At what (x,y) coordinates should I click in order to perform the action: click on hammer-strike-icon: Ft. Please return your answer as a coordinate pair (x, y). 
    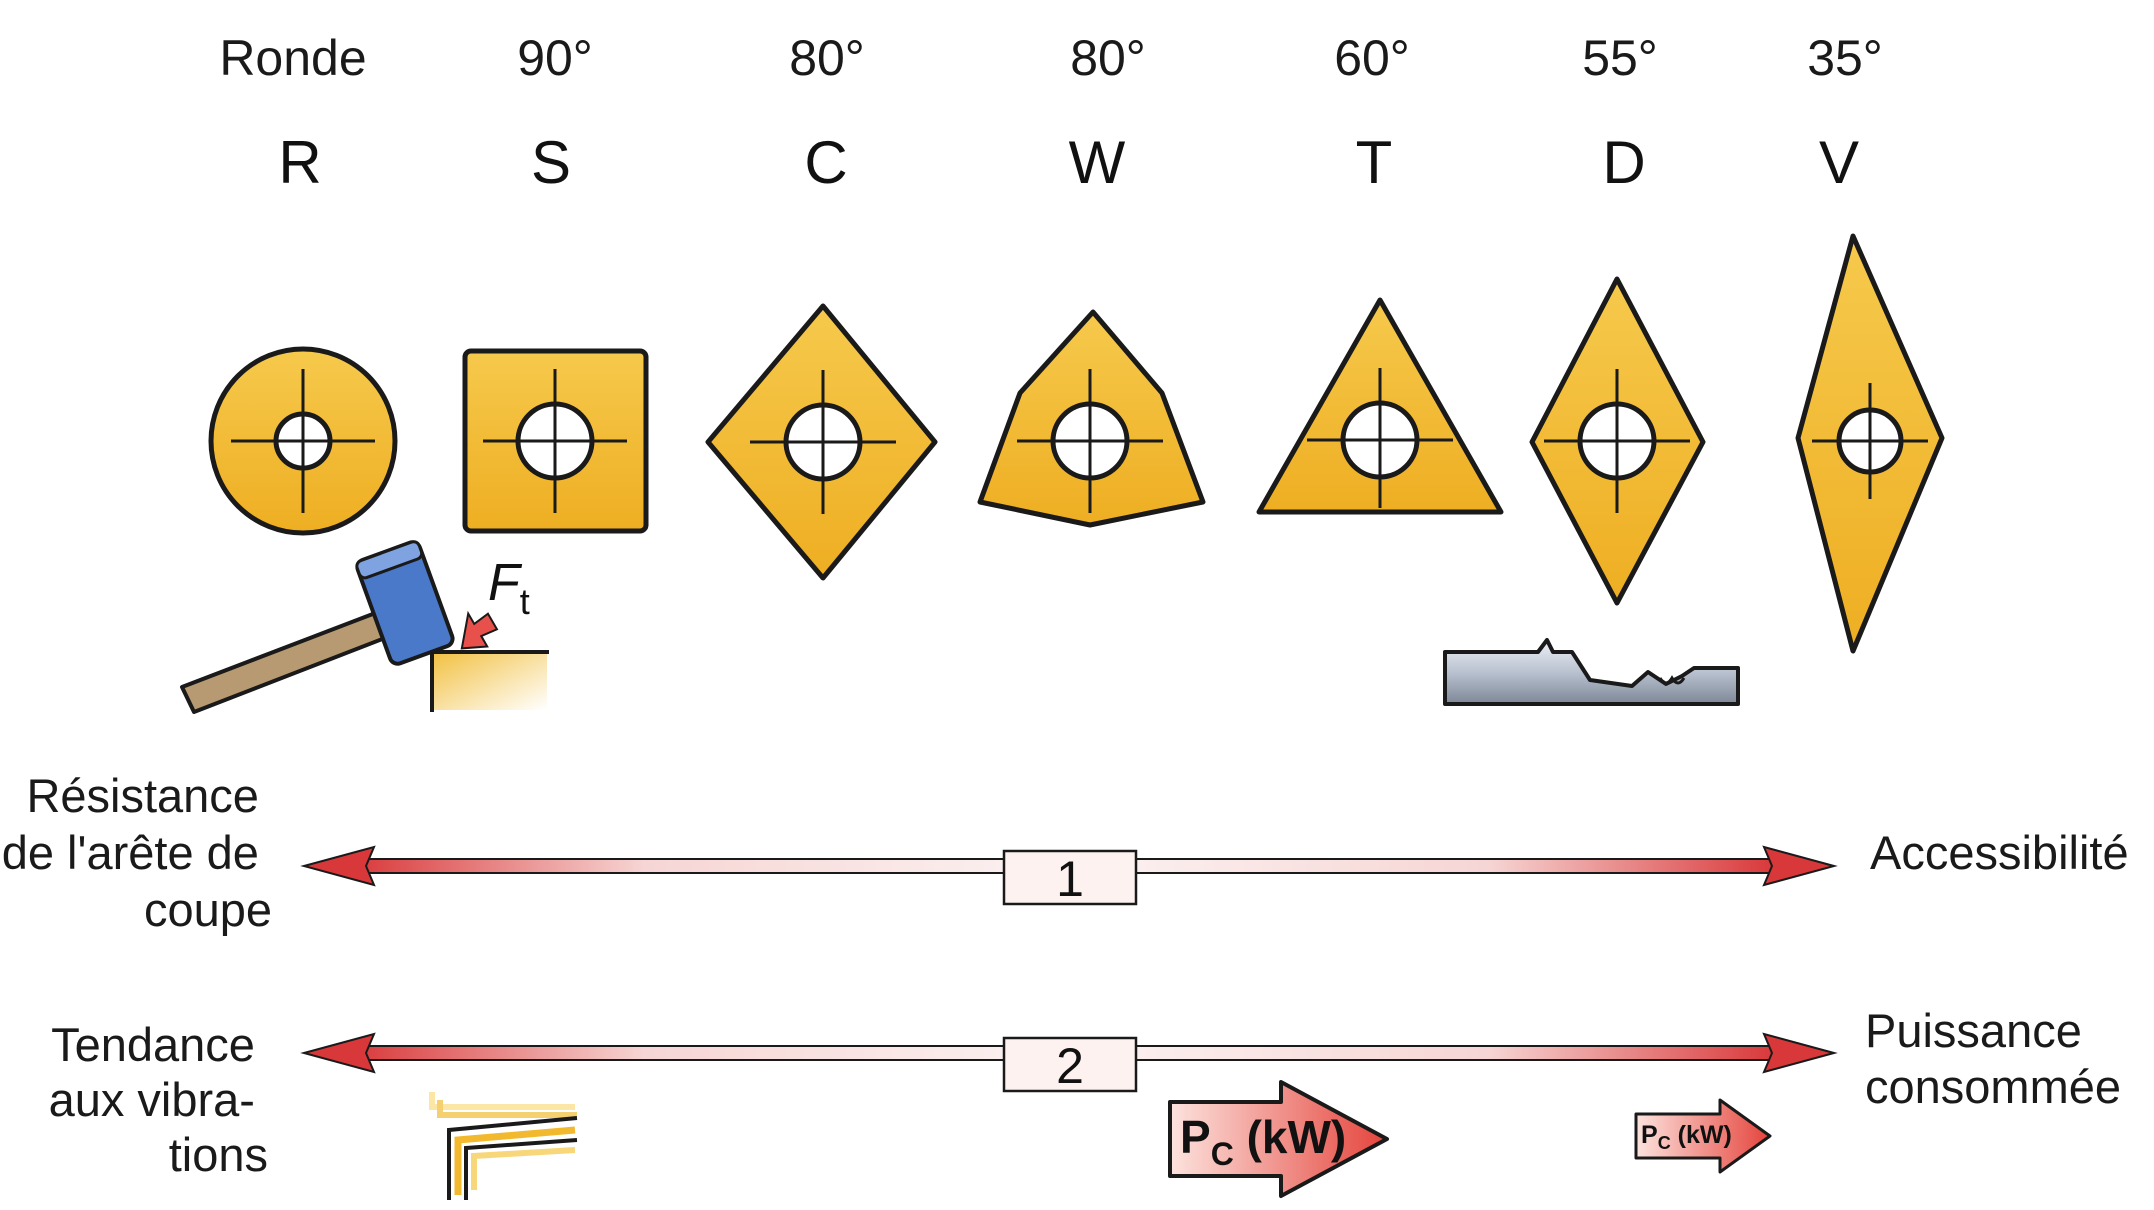
    Looking at the image, I should click on (364, 627).